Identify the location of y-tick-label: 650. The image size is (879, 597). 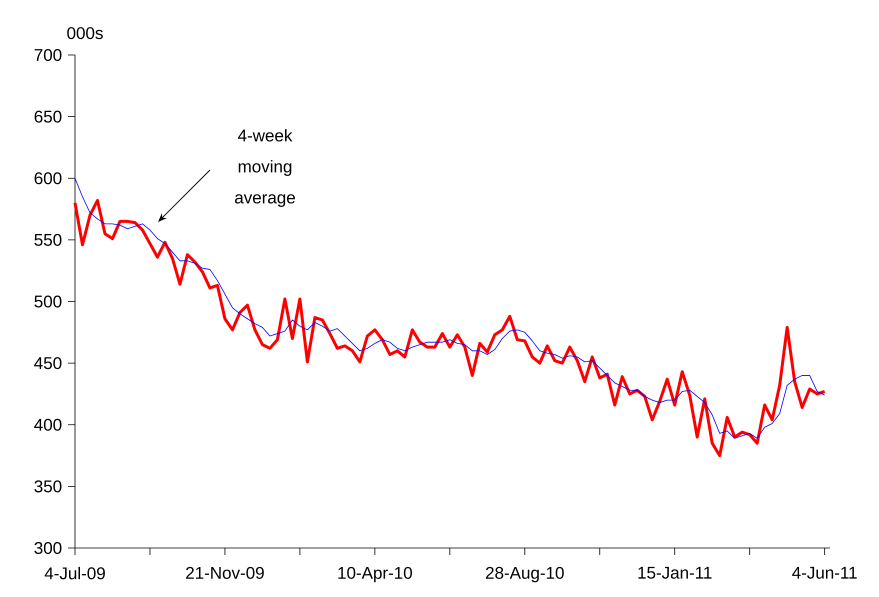
(48, 116).